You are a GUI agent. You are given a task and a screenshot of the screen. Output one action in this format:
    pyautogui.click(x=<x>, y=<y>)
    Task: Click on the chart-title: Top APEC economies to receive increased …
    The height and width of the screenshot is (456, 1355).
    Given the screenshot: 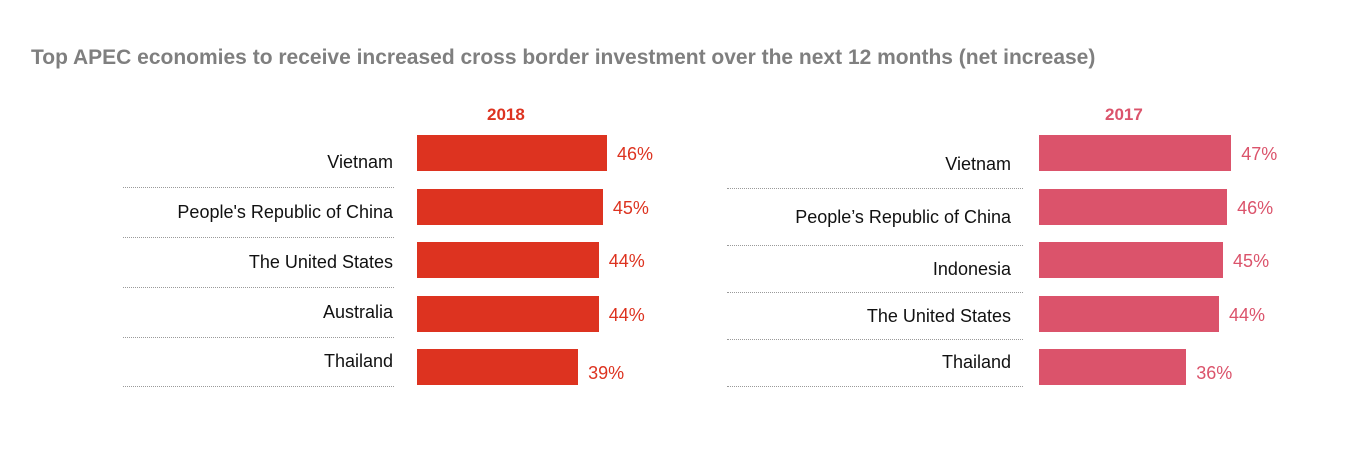 What is the action you would take?
    pyautogui.click(x=563, y=57)
    